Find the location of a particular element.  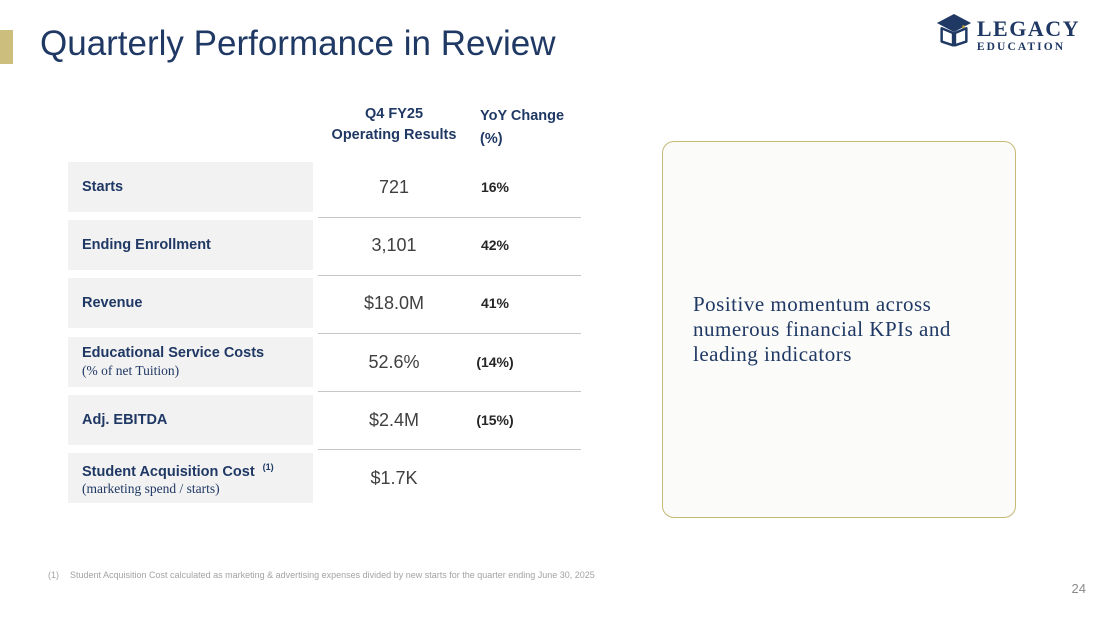

title-accent-bar is located at coordinates (6, 47).